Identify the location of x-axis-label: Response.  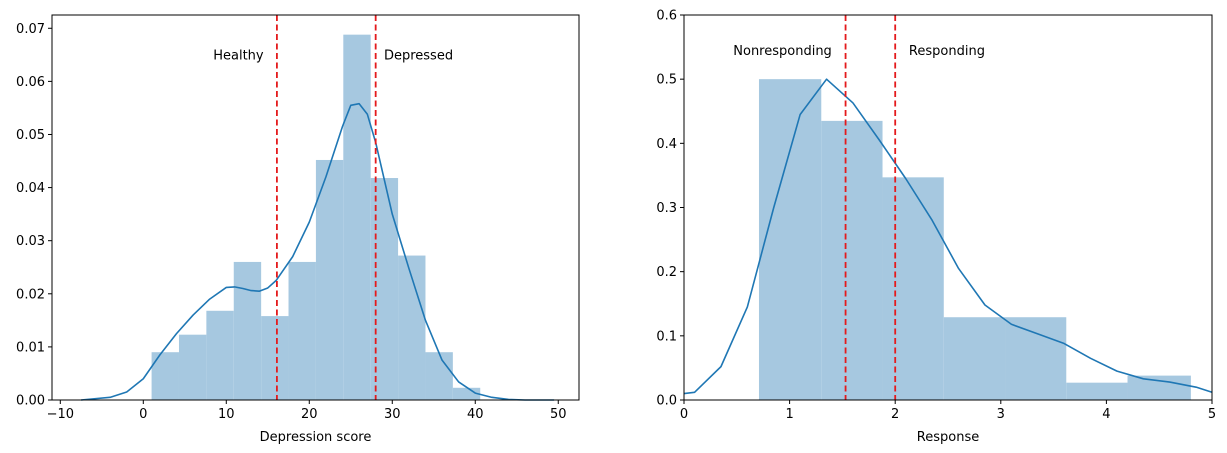
(948, 437).